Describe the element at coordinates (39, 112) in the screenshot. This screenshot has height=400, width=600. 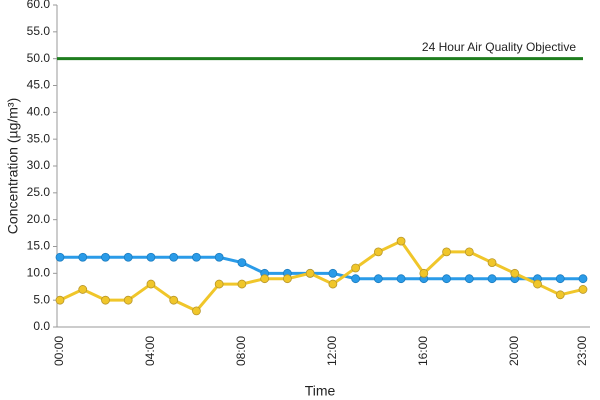
I see `y-tick-label: 40.0` at that location.